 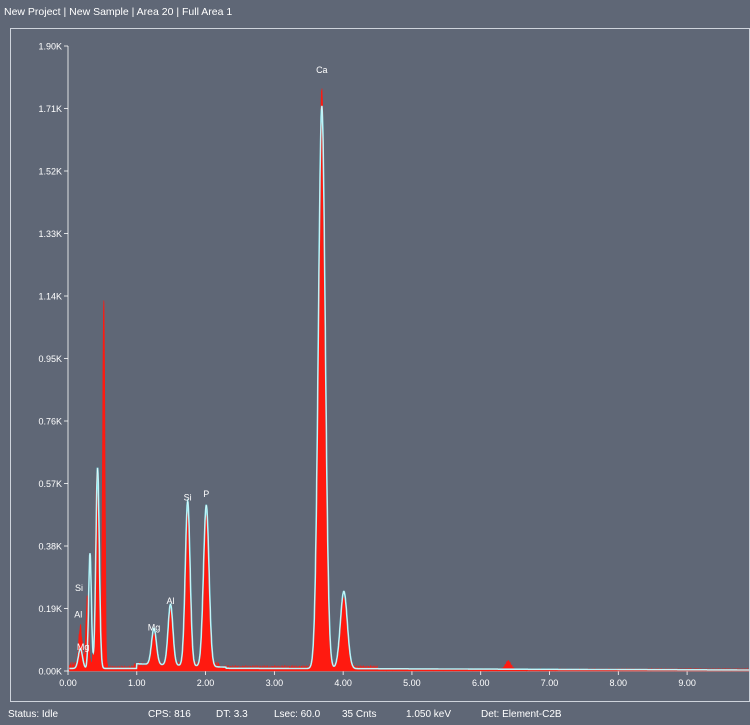 I want to click on x-tick-label: 4.00, so click(x=343, y=683).